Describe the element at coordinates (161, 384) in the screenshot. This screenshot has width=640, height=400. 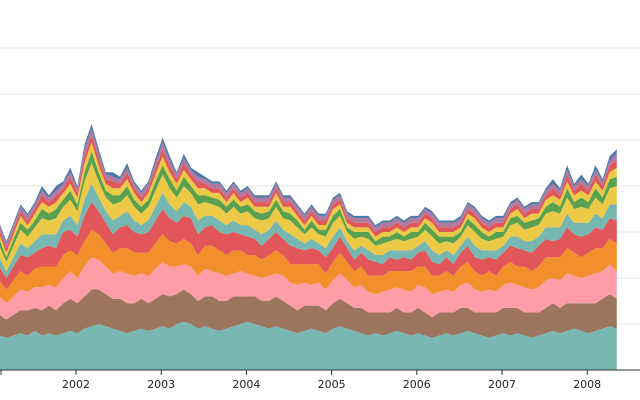
I see `x-tick-label: 2003` at that location.